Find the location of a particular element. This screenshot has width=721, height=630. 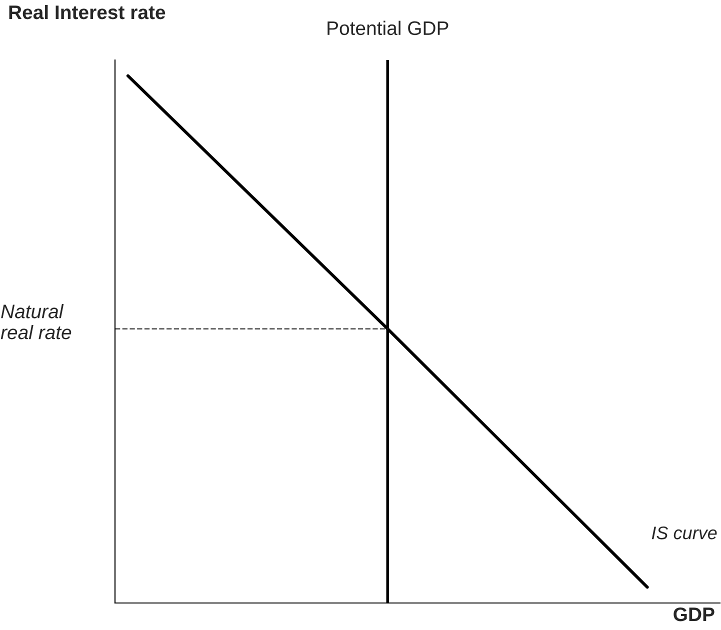

text: IS curve is located at coordinates (684, 533).